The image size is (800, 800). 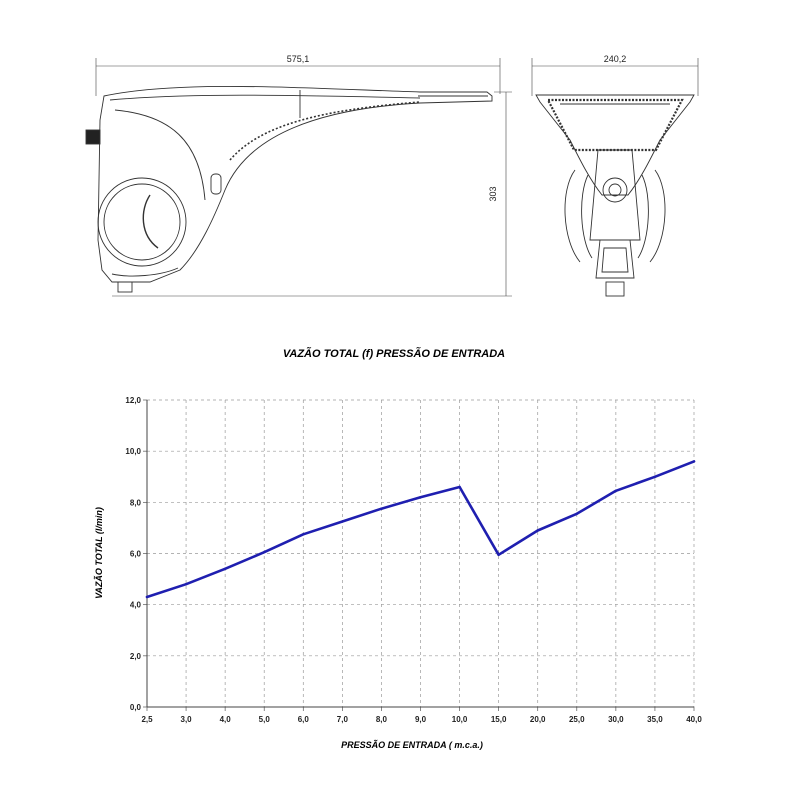 I want to click on chart-title: VAZÃO TOTAL (f) PRESSÃO DE ENTRADA, so click(x=394, y=353).